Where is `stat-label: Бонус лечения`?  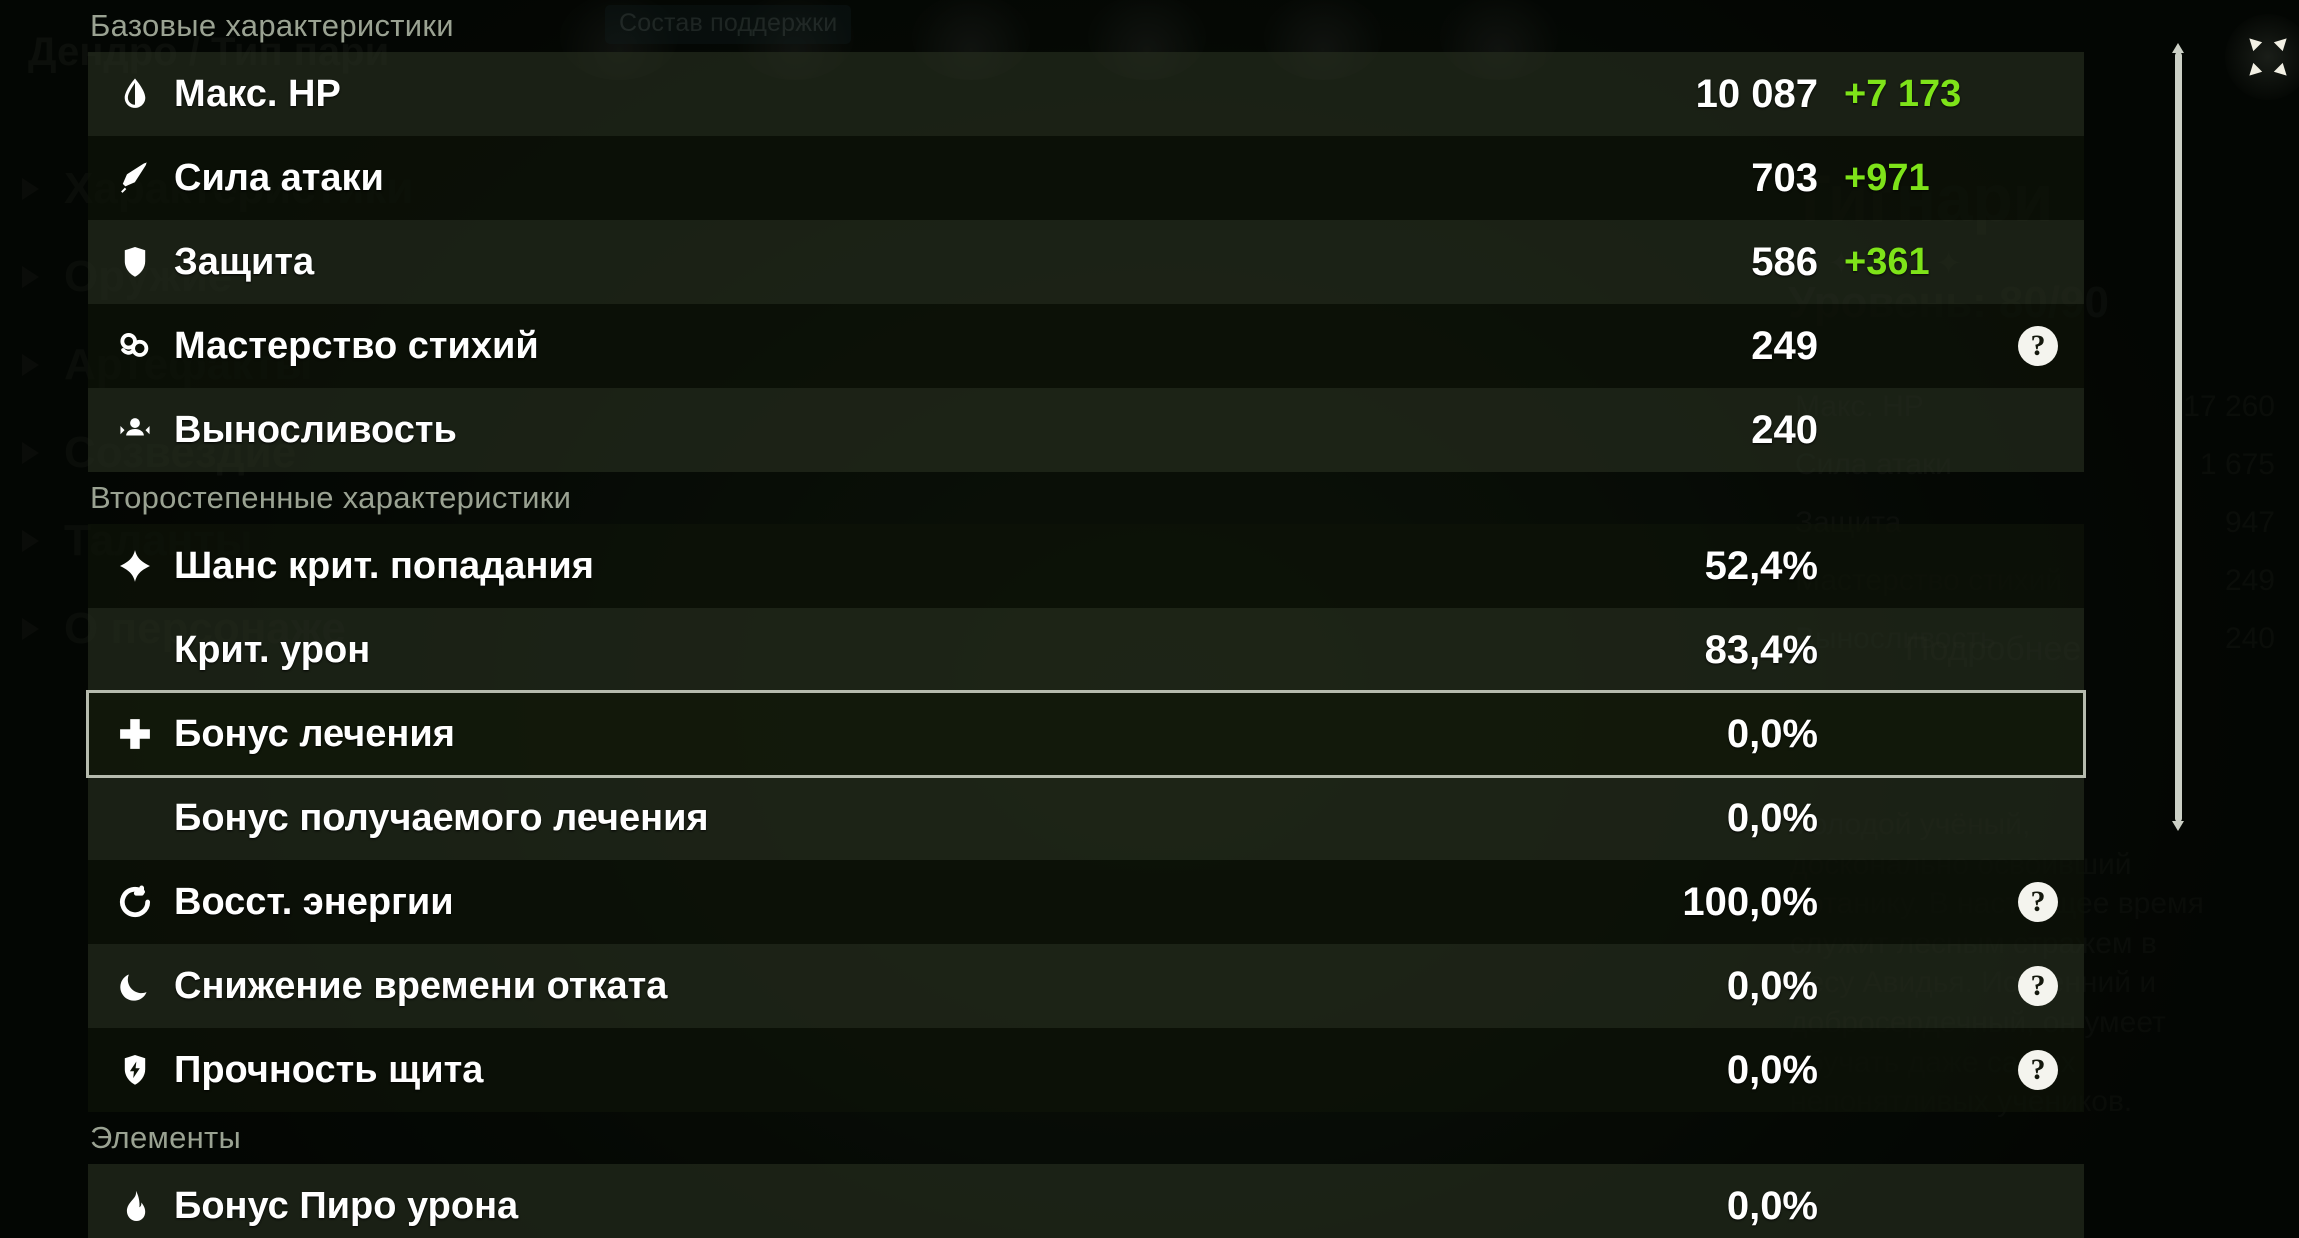 stat-label: Бонус лечения is located at coordinates (314, 733).